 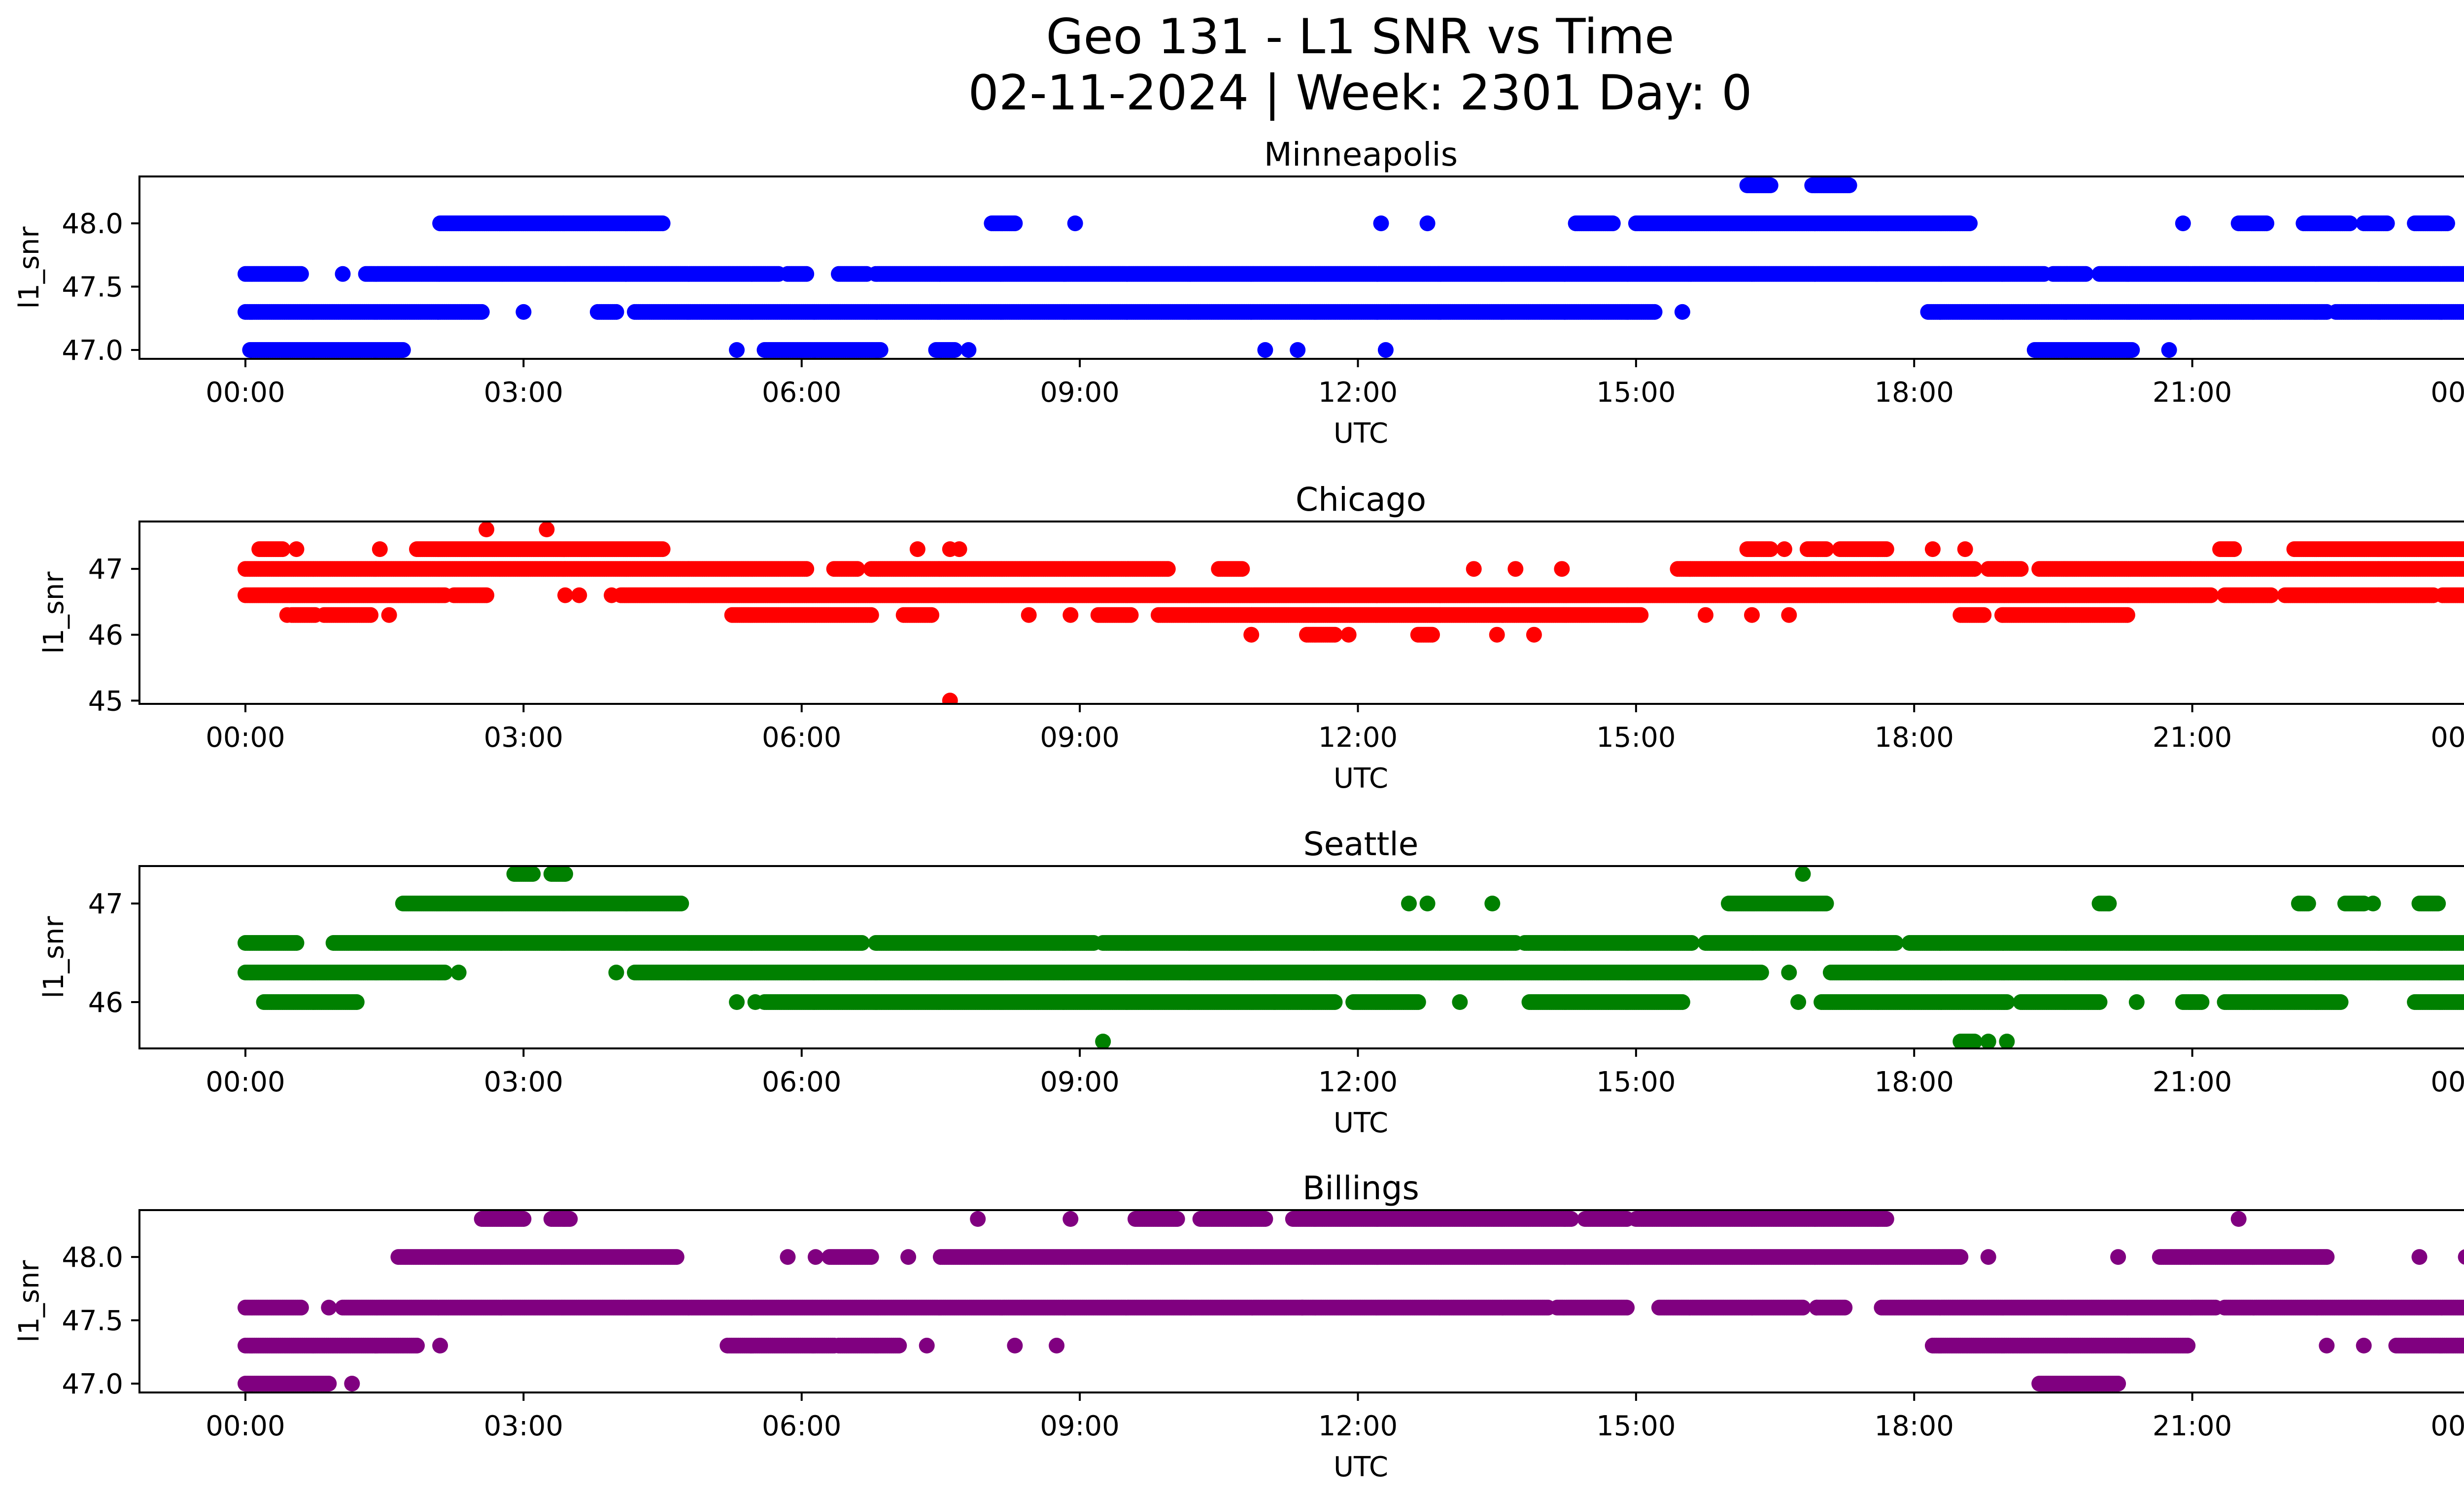 What do you see at coordinates (523, 393) in the screenshot?
I see `x-tick-label: 03:00` at bounding box center [523, 393].